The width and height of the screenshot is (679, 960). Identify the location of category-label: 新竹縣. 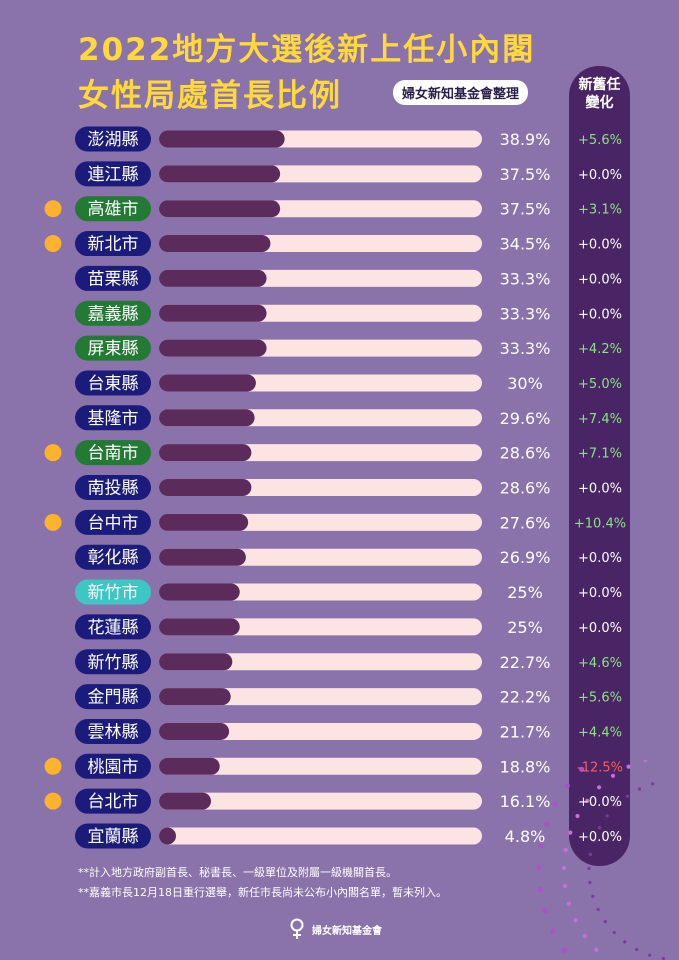
(113, 663).